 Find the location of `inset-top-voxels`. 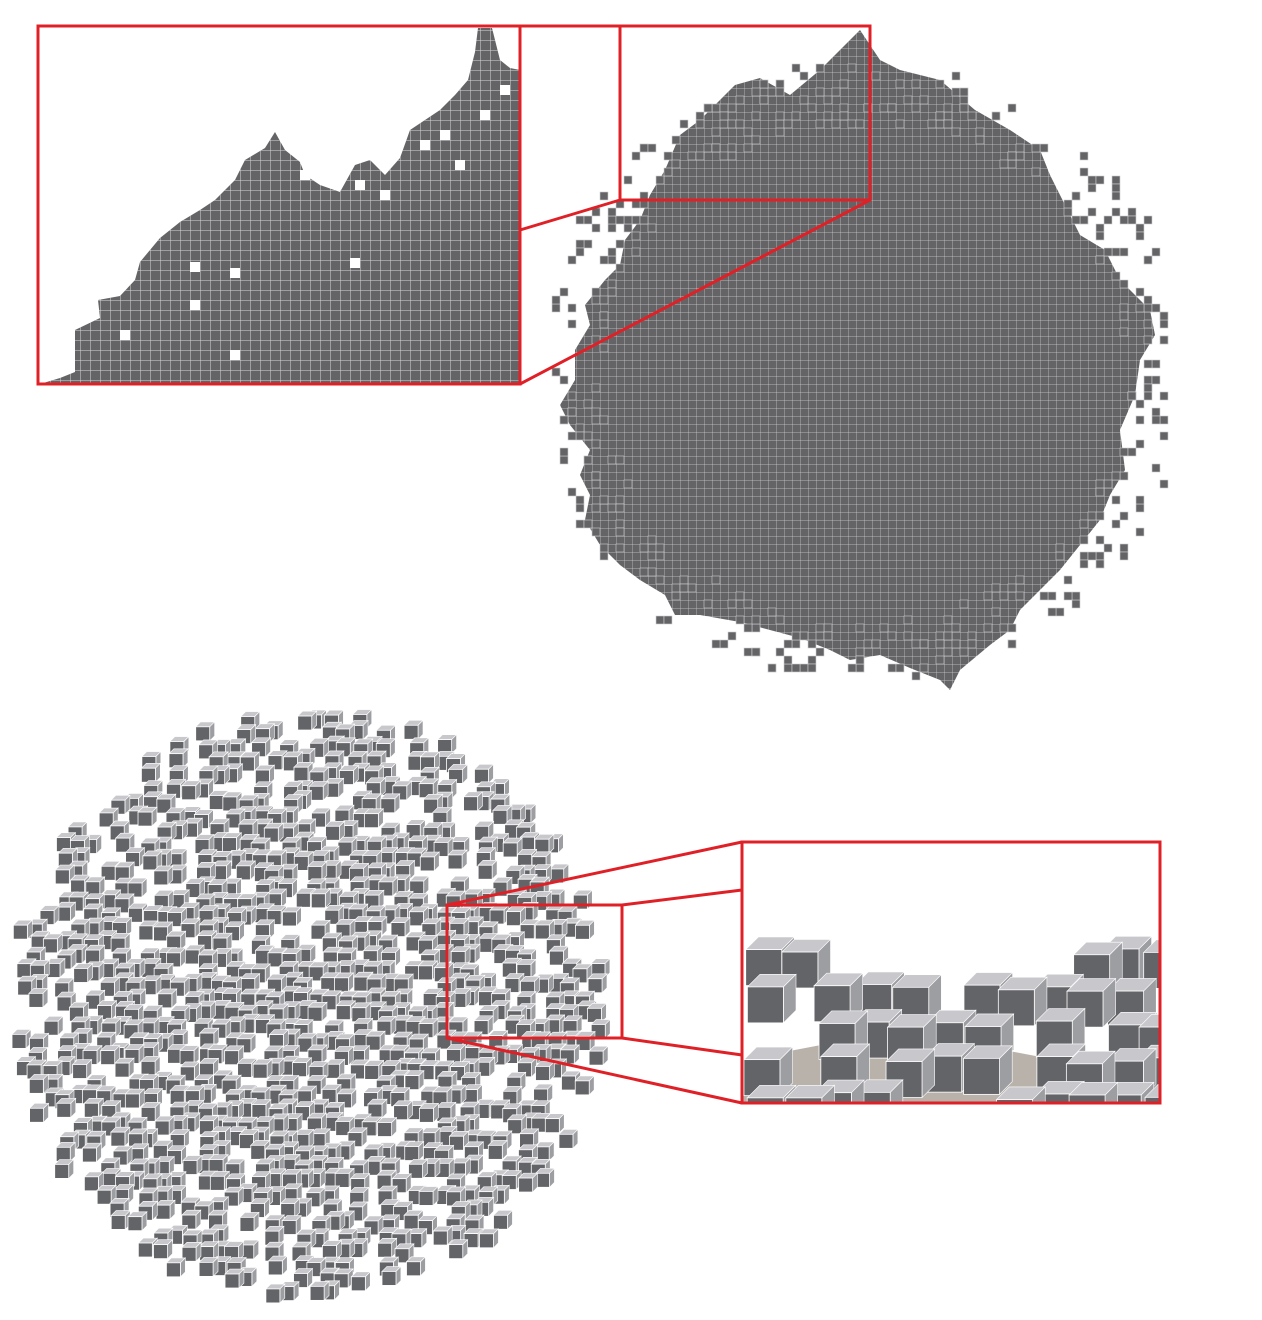

inset-top-voxels is located at coordinates (280, 206).